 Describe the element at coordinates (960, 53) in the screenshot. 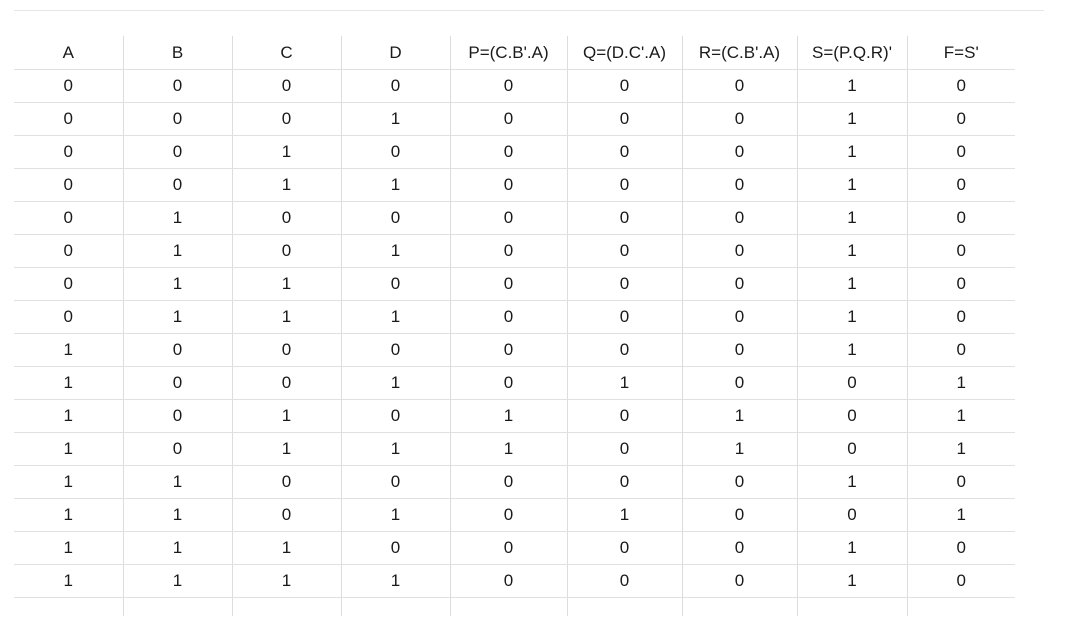

I see `column-header-f: F=S'` at that location.